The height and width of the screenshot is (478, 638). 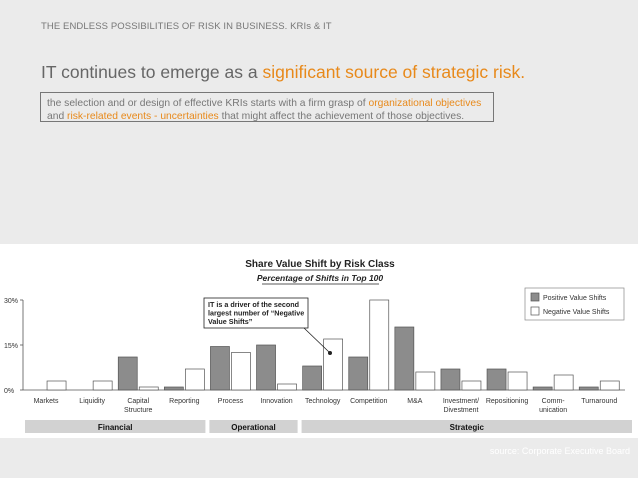 What do you see at coordinates (425, 103) in the screenshot?
I see `body-accent-objectives: organizational objectives` at bounding box center [425, 103].